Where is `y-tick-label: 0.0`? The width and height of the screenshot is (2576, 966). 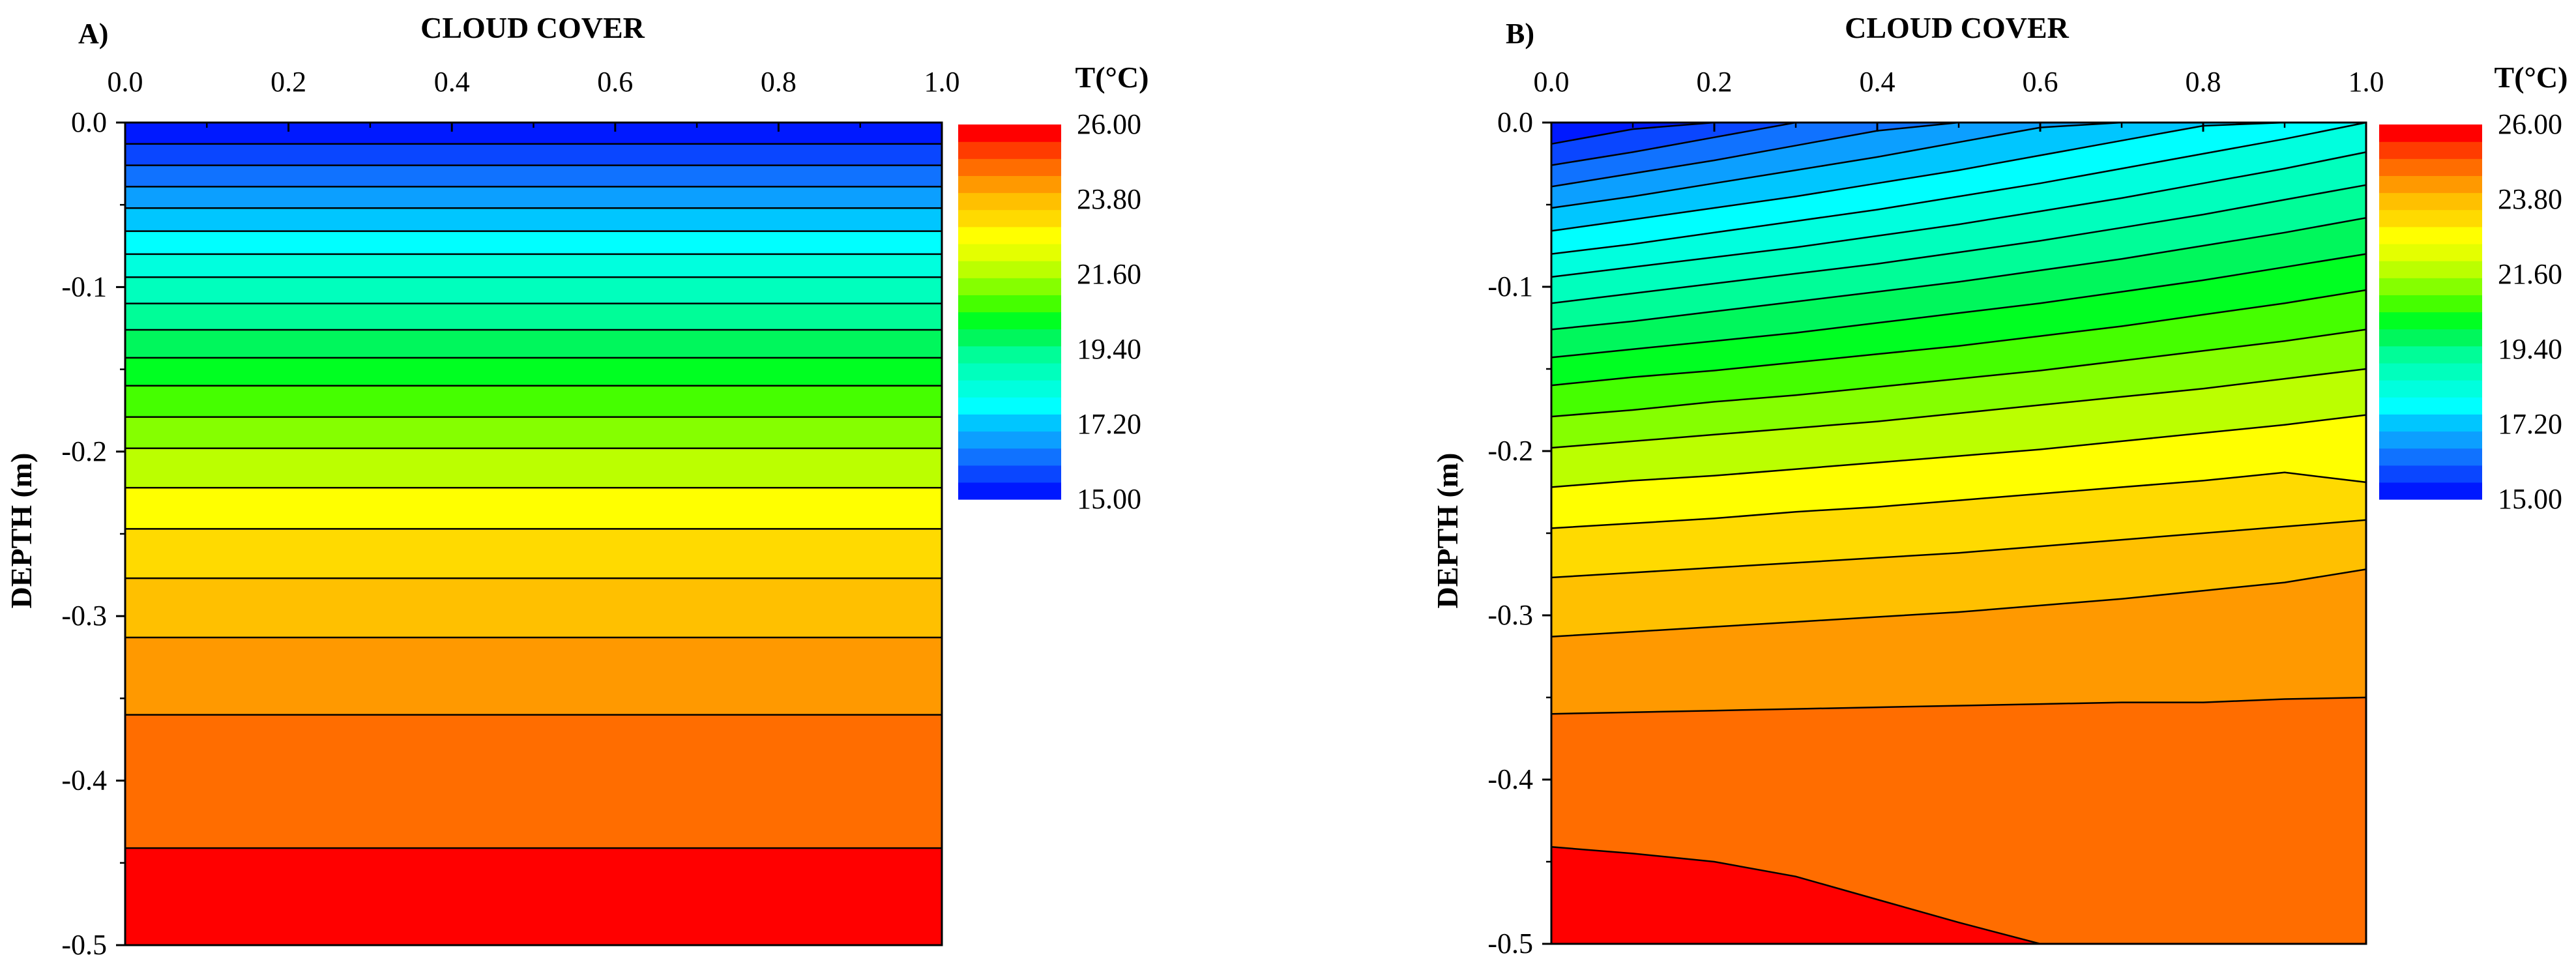
y-tick-label: 0.0 is located at coordinates (89, 122).